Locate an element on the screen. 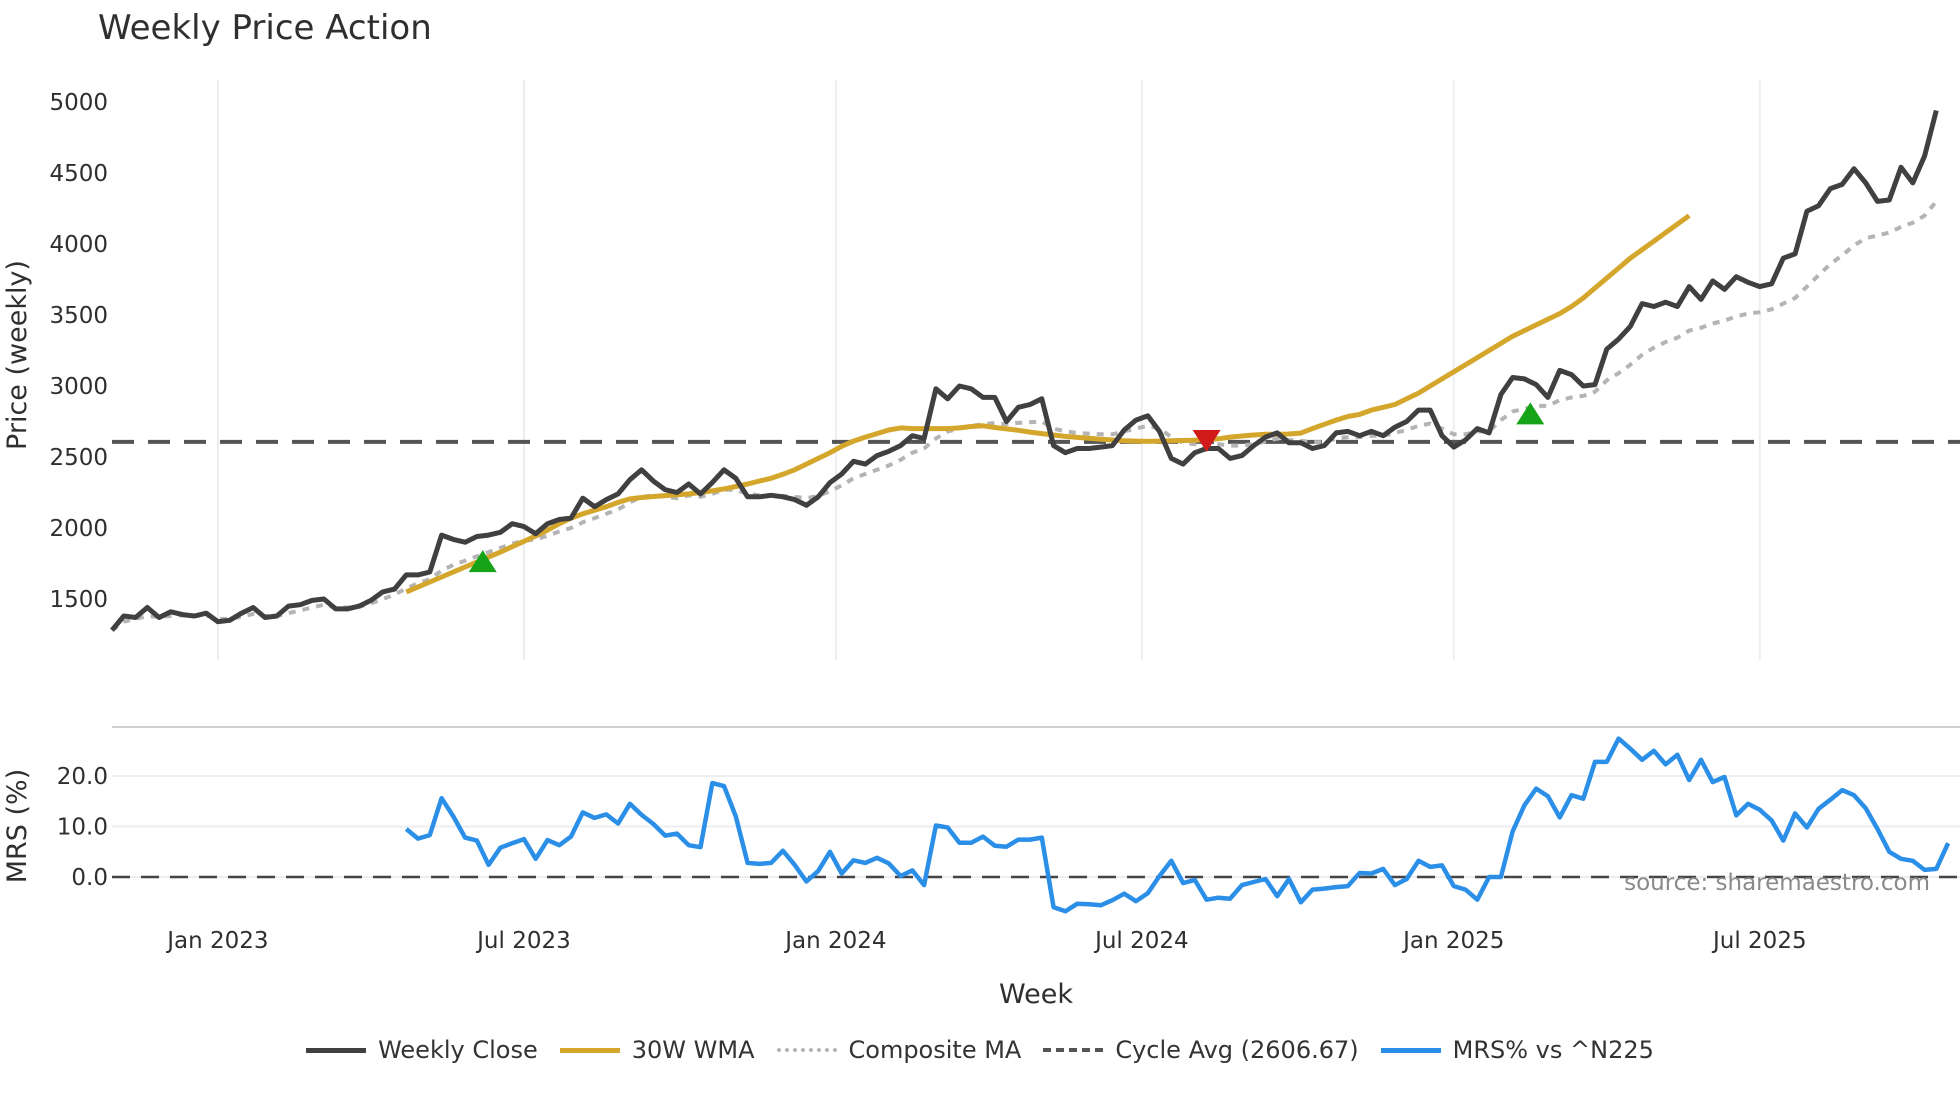 The height and width of the screenshot is (1102, 1960). mrs-line is located at coordinates (1177, 825).